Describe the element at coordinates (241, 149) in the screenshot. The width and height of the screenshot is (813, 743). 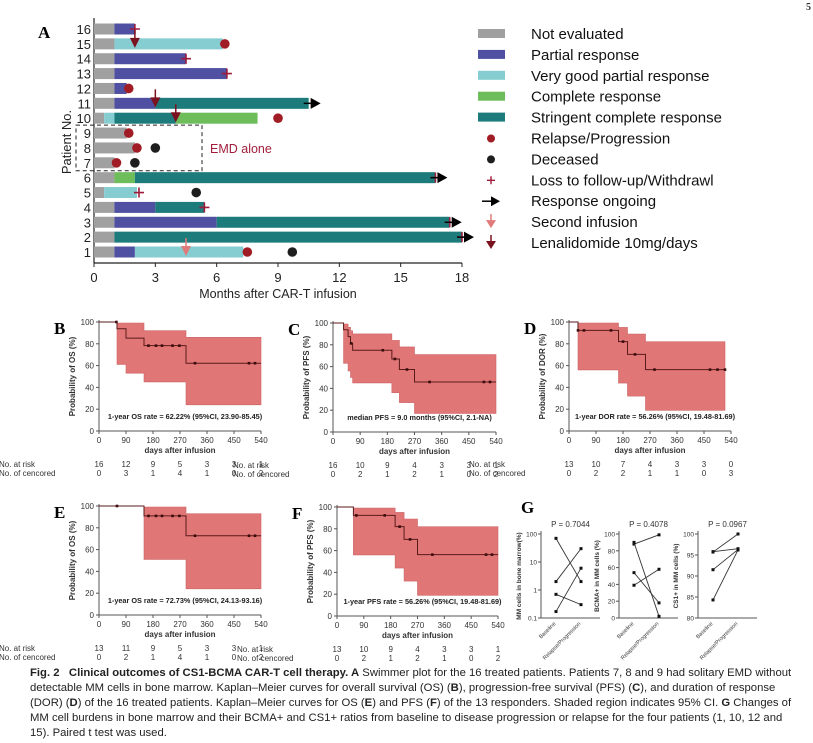
I see `emd-annotation: EMD alone` at that location.